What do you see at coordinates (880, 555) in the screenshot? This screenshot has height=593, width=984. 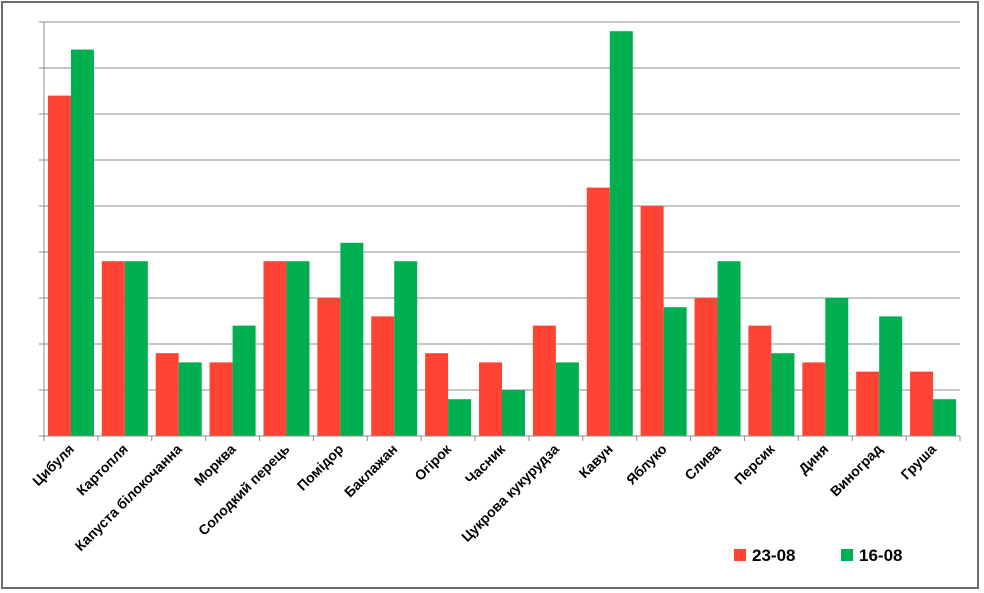 I see `legend-label-series-2: 16-08` at bounding box center [880, 555].